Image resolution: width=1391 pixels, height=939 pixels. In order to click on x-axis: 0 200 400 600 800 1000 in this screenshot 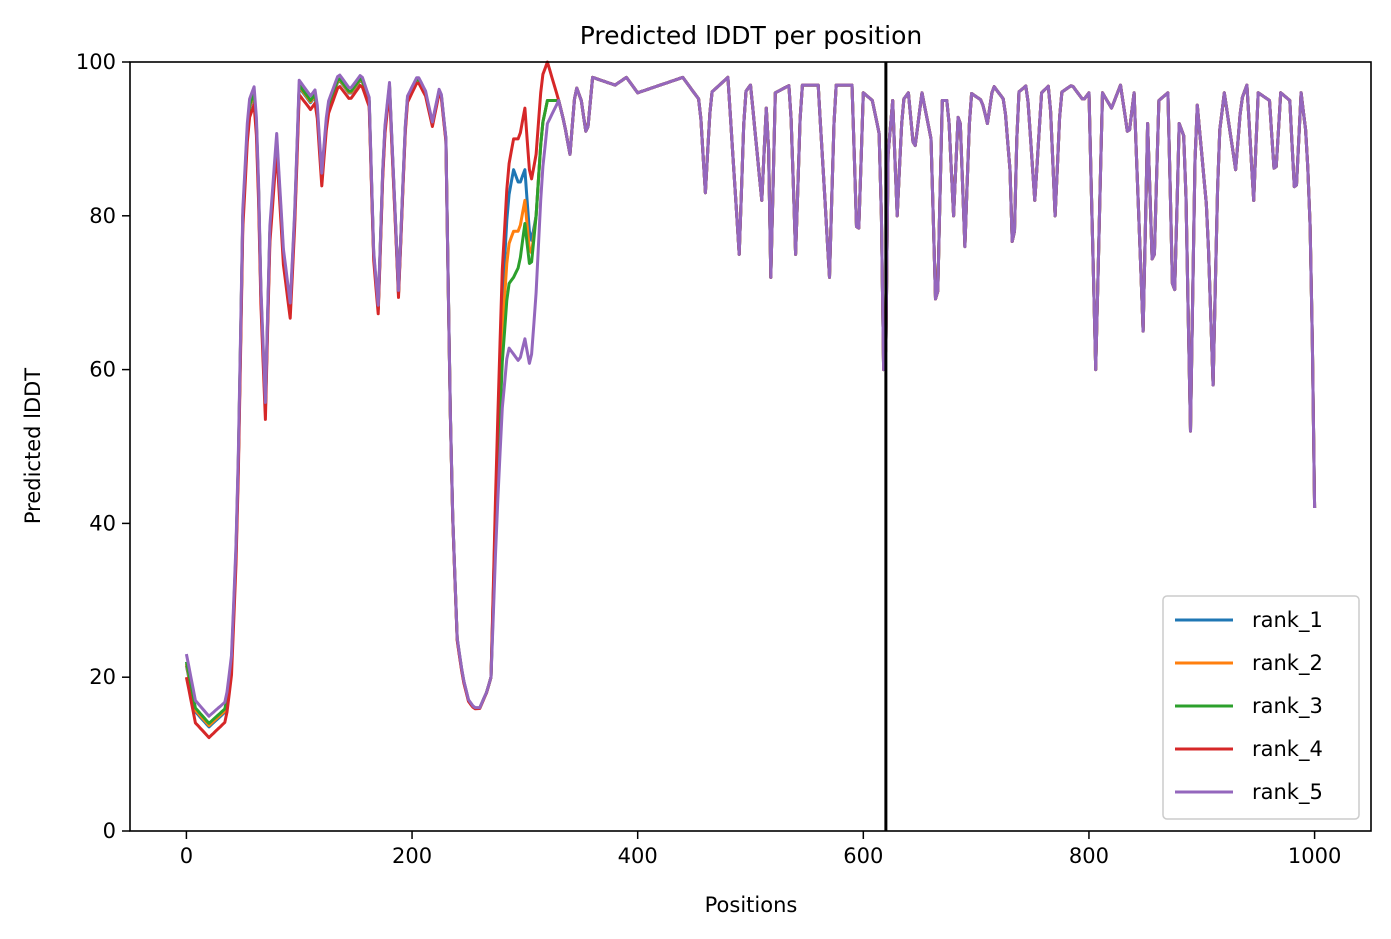, I will do `click(760, 849)`.